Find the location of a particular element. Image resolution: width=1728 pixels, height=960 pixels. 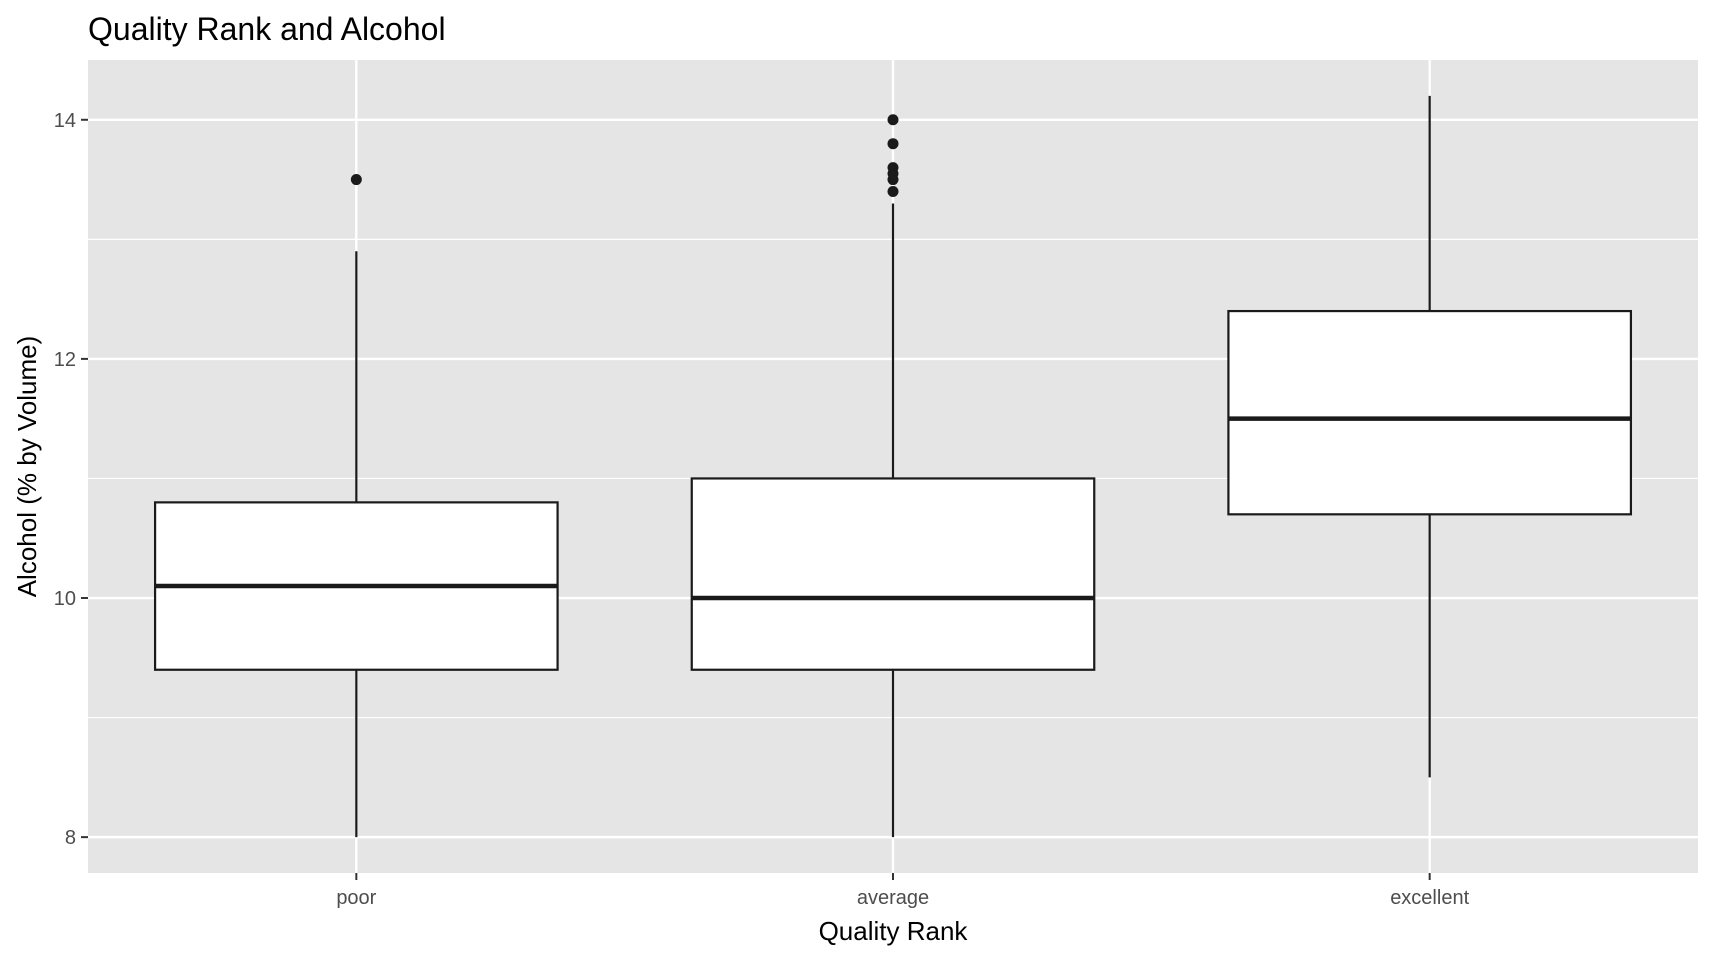

x-axis-title: Quality Rank is located at coordinates (894, 931).